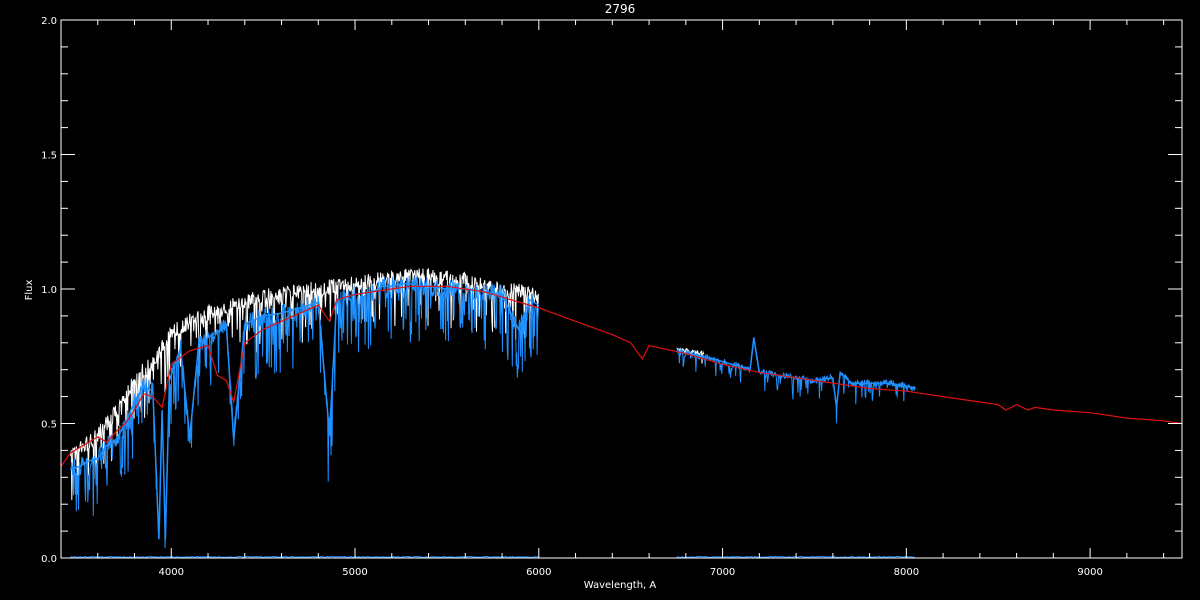 This screenshot has height=600, width=1200. Describe the element at coordinates (49, 21) in the screenshot. I see `y-tick-label: 2.0` at that location.